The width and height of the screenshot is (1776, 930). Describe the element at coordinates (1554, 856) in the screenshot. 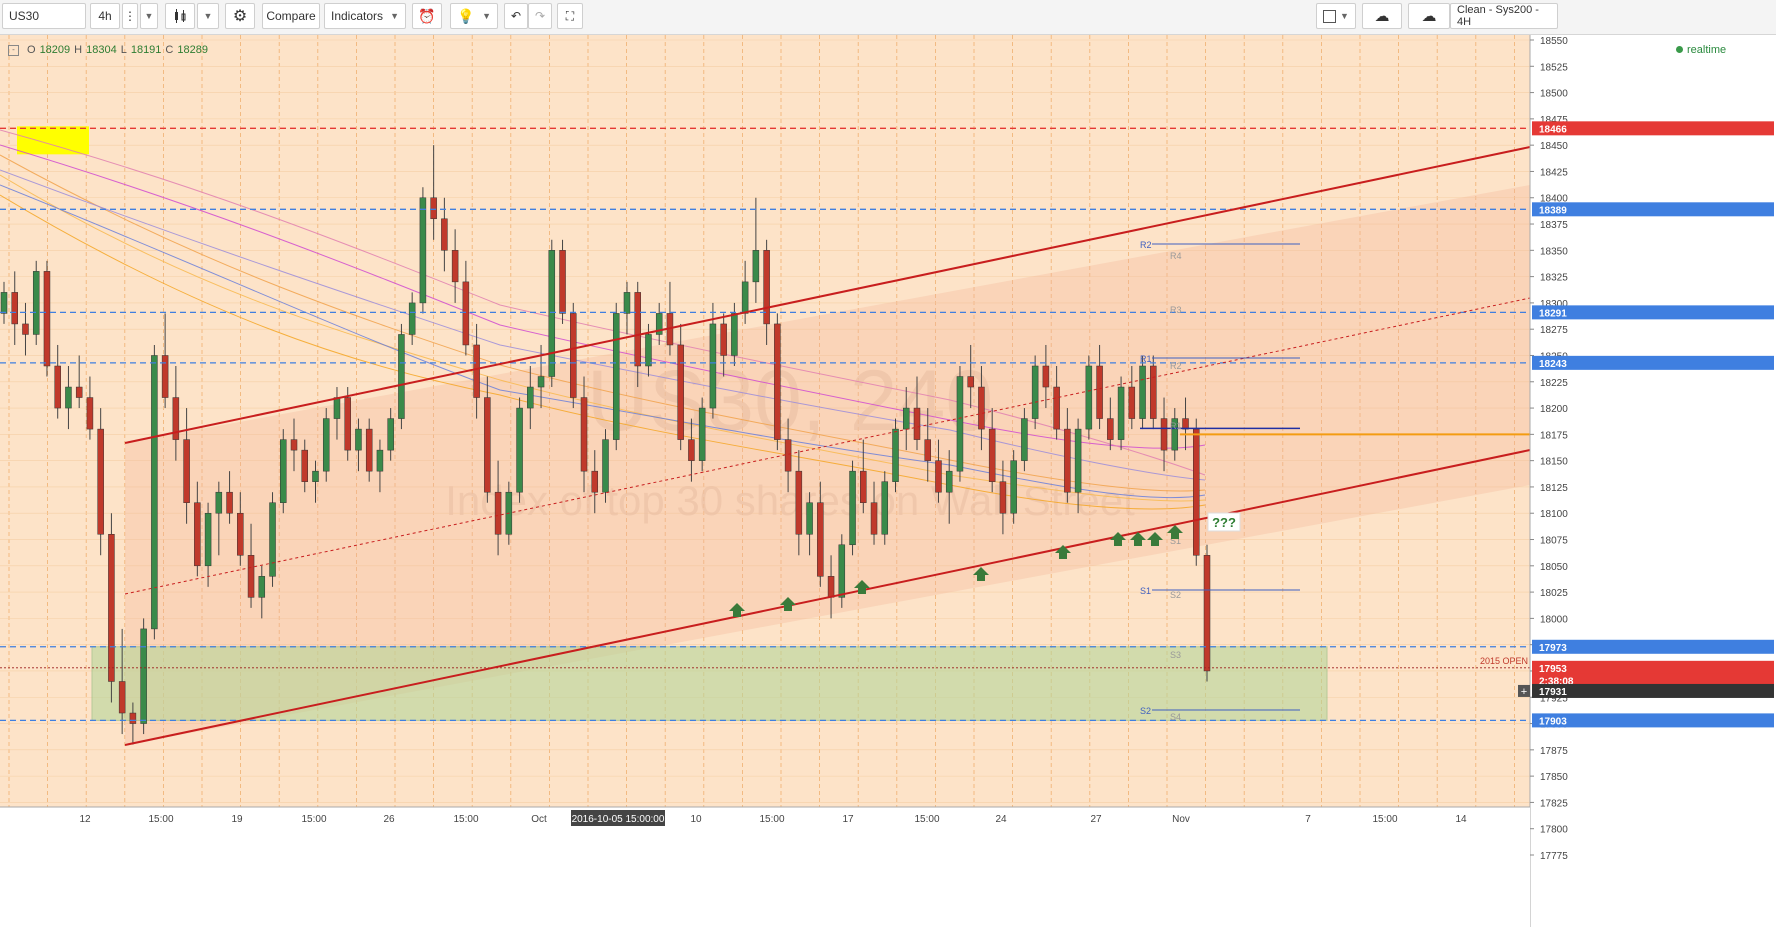

I see `price-tick-label: 17775` at that location.